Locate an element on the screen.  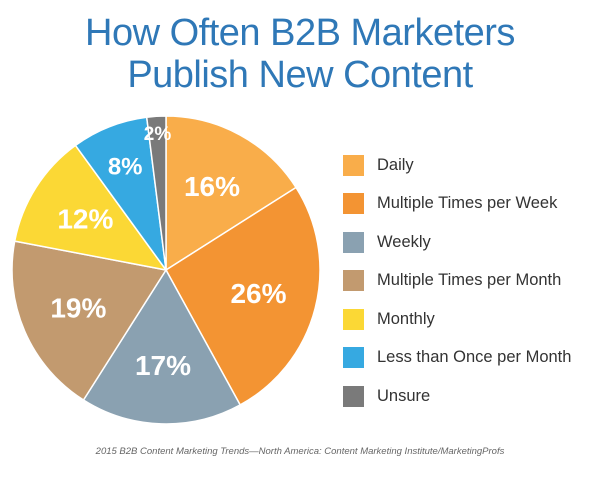
chart-title-line-2: Publish New Content is located at coordinates (300, 75).